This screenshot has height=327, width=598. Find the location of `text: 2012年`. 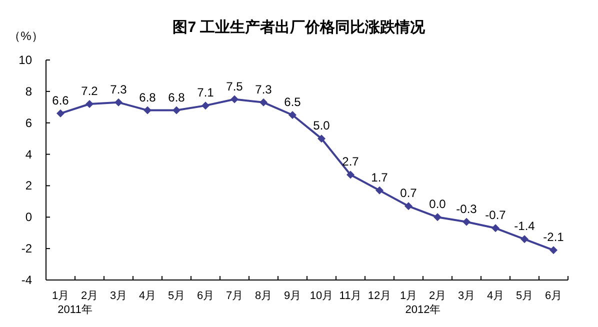

text: 2012年 is located at coordinates (423, 310).